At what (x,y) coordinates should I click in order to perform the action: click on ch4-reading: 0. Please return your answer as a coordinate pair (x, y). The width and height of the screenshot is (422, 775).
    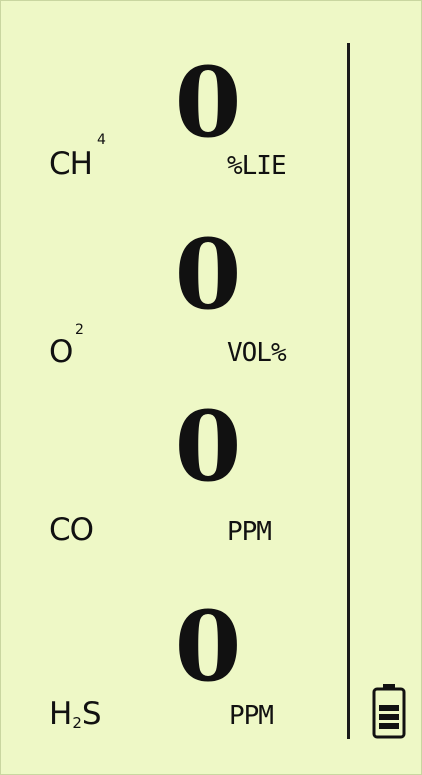
    Looking at the image, I should click on (208, 102).